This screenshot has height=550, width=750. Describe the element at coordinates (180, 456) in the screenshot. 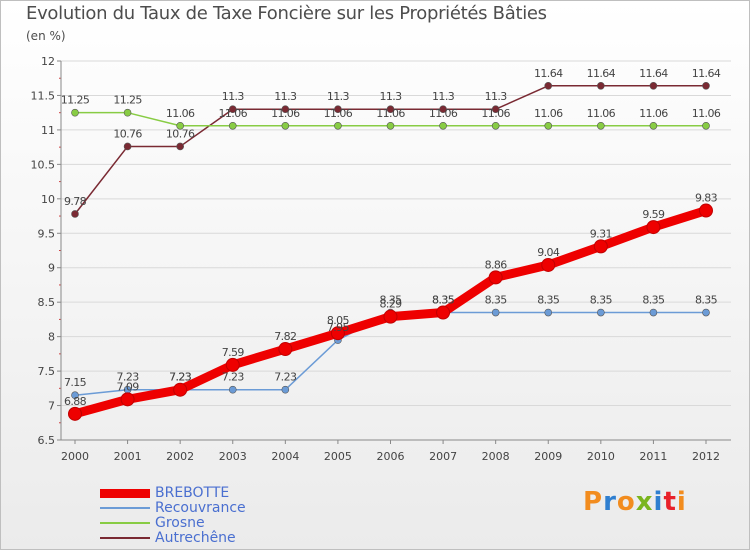

I see `x-tick-label: 2002` at that location.